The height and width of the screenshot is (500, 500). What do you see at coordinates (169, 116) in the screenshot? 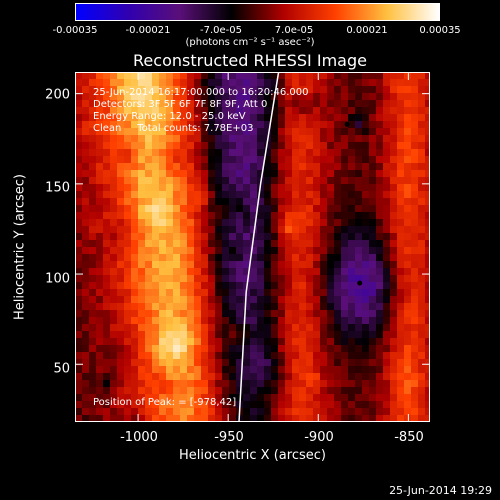
I see `energy-range-label: Energy Range: 12.0 - 25.0 keV` at bounding box center [169, 116].